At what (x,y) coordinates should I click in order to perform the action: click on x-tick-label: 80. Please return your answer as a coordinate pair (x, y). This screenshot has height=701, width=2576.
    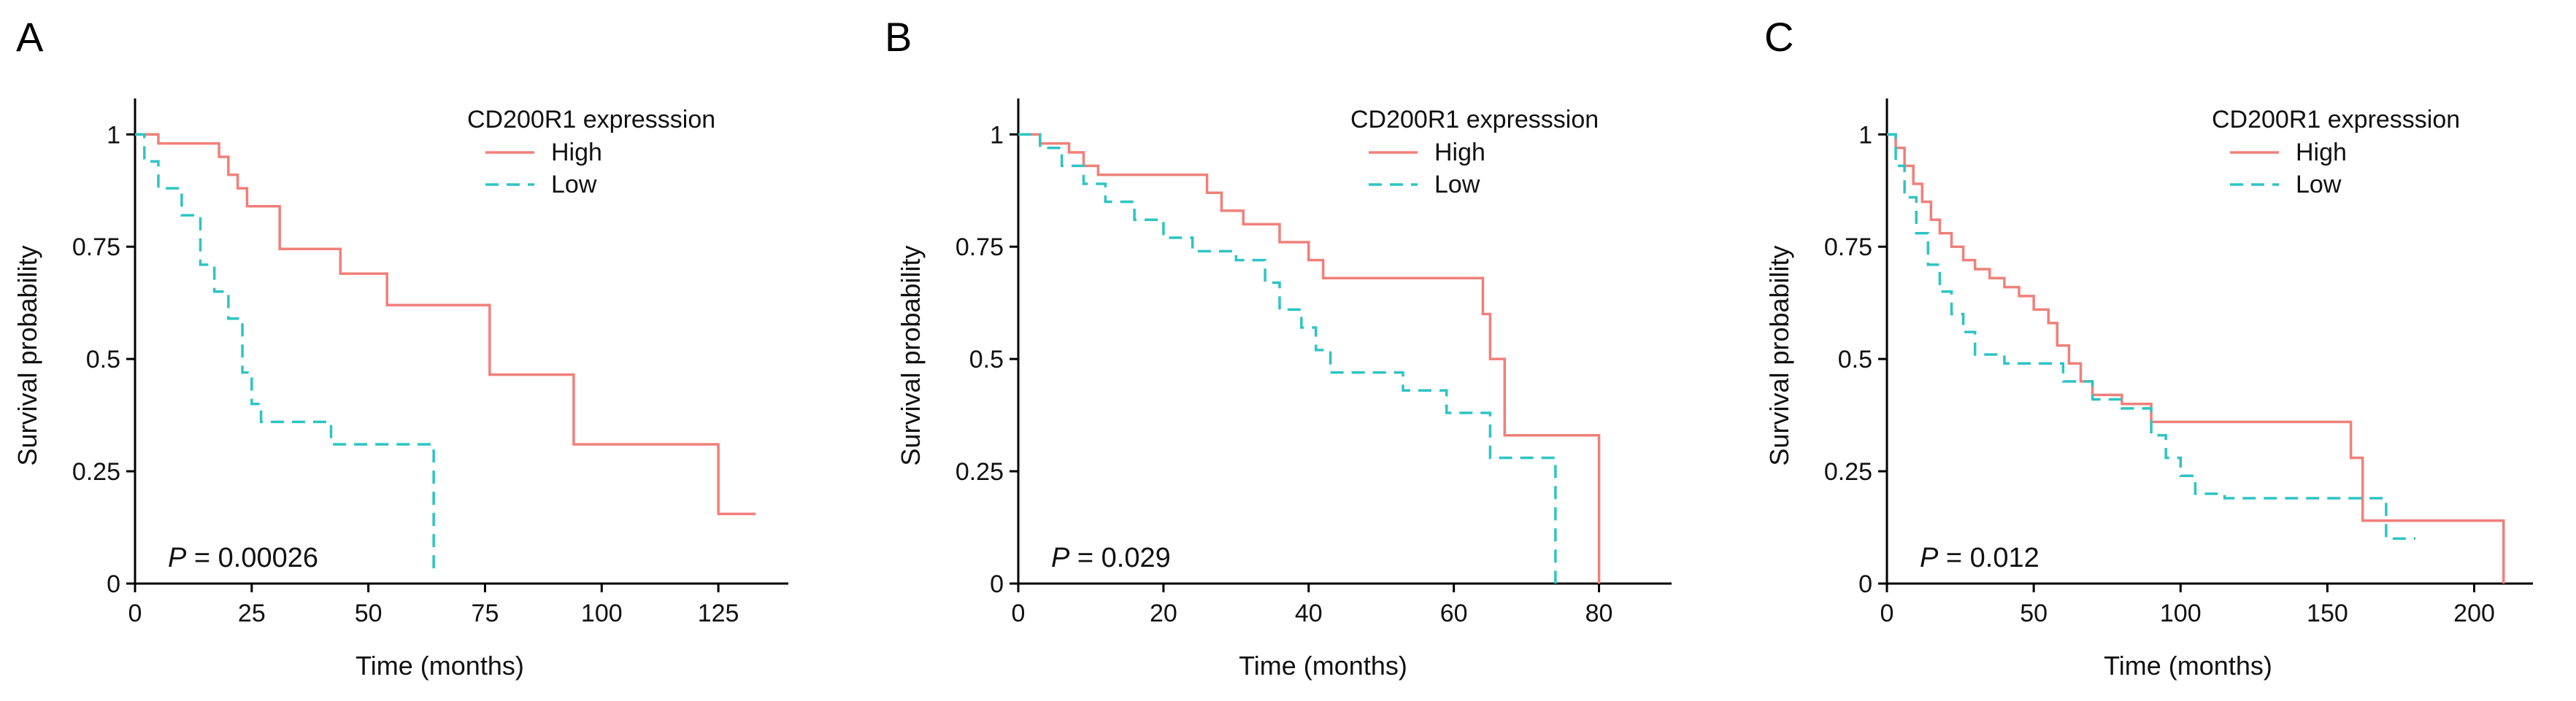
    Looking at the image, I should click on (1599, 613).